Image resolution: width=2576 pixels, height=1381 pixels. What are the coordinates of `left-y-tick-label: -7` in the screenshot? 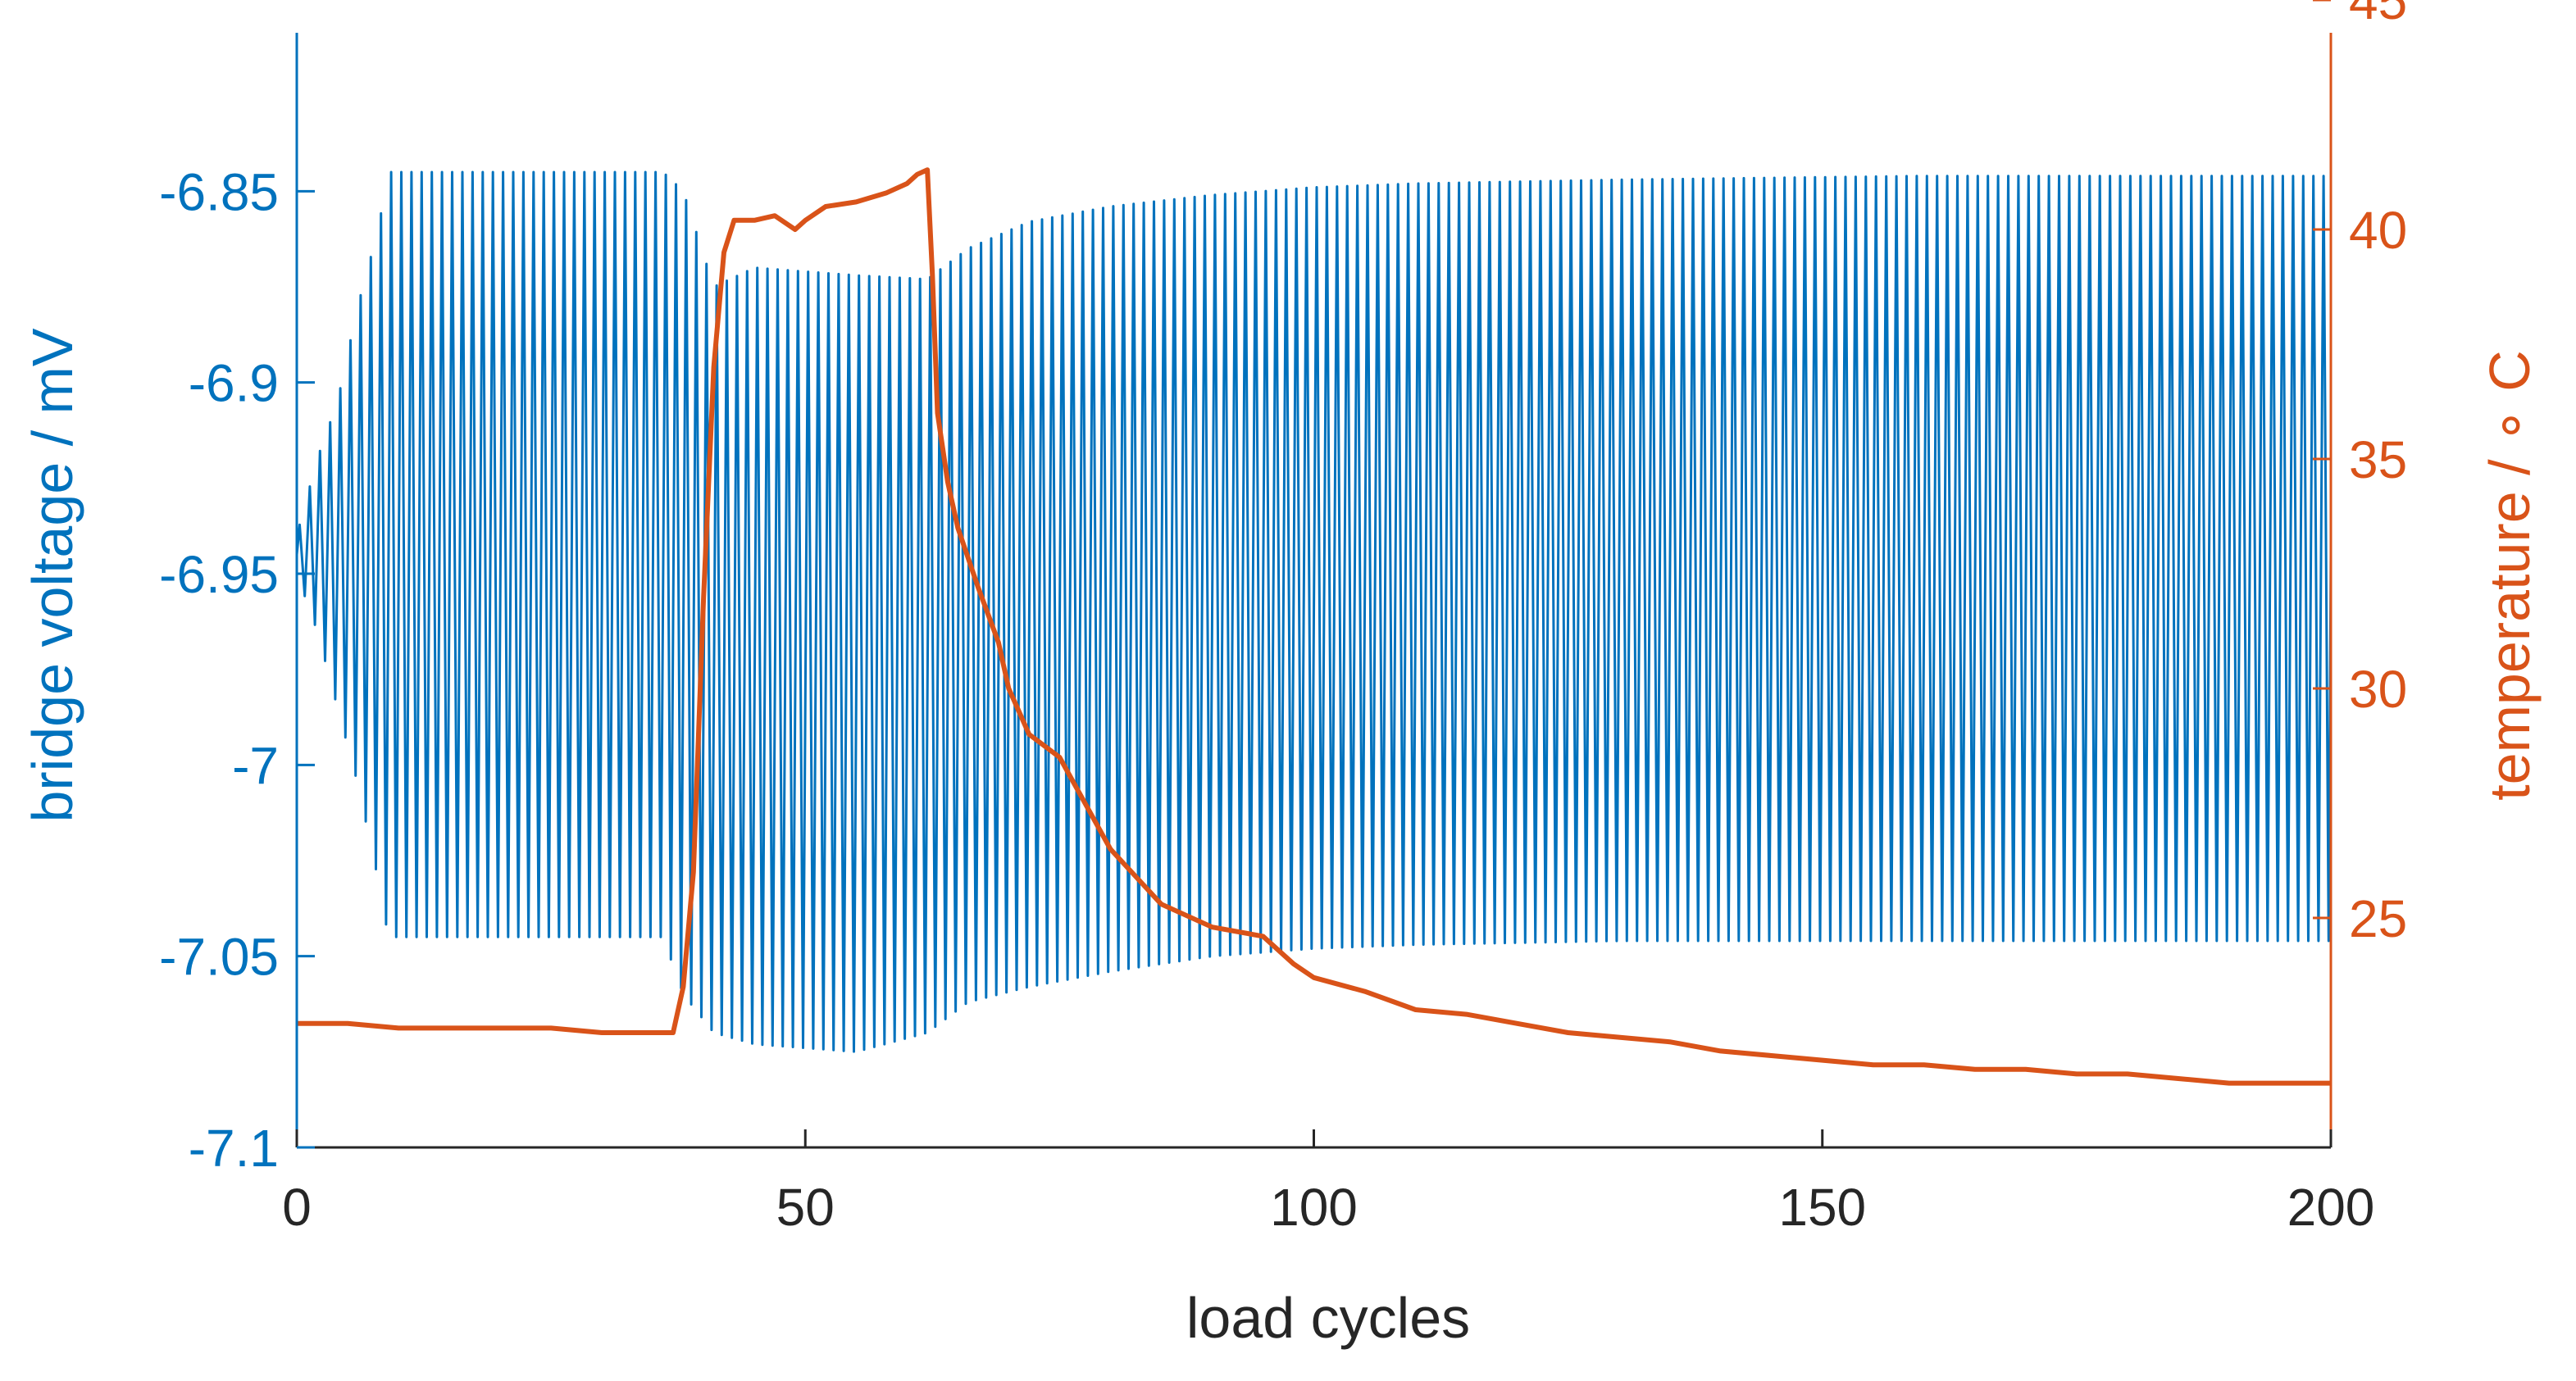 It's located at (255, 765).